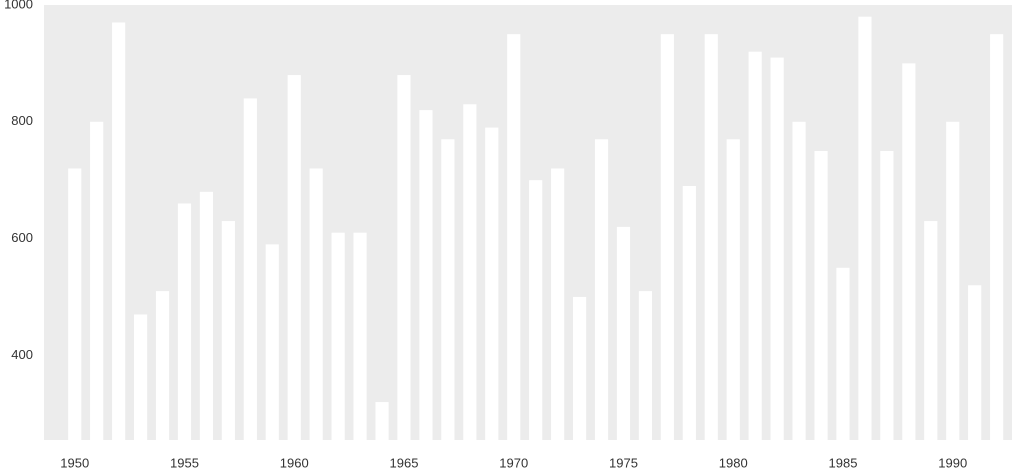 The image size is (1021, 473). I want to click on x-tick-label: 1985, so click(843, 462).